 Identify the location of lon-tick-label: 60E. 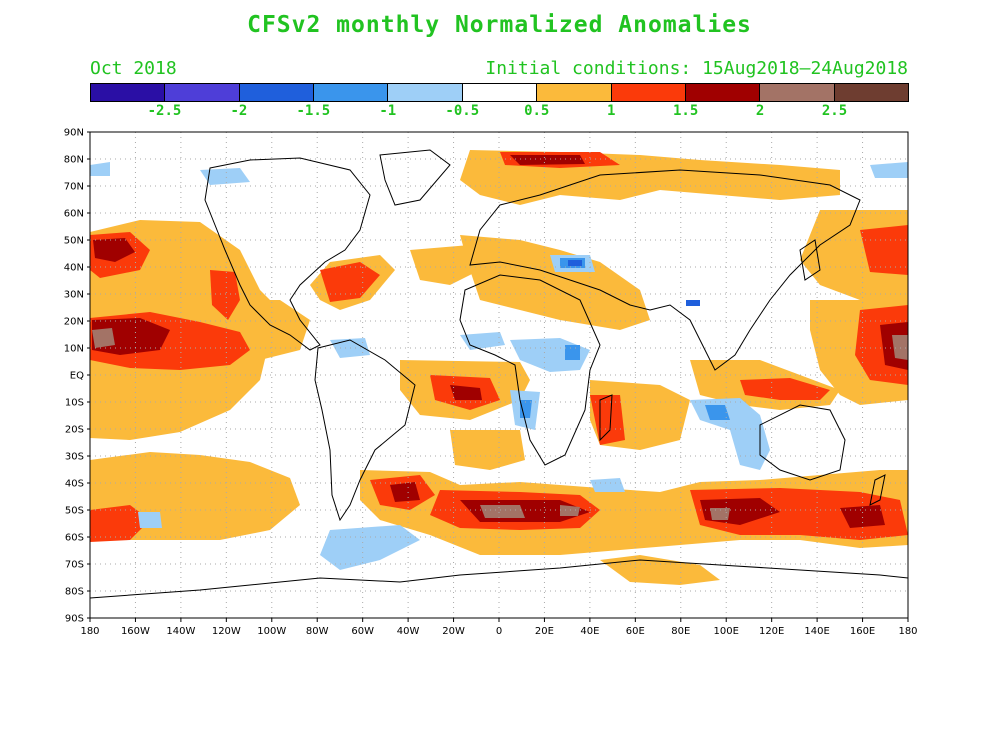
(635, 631).